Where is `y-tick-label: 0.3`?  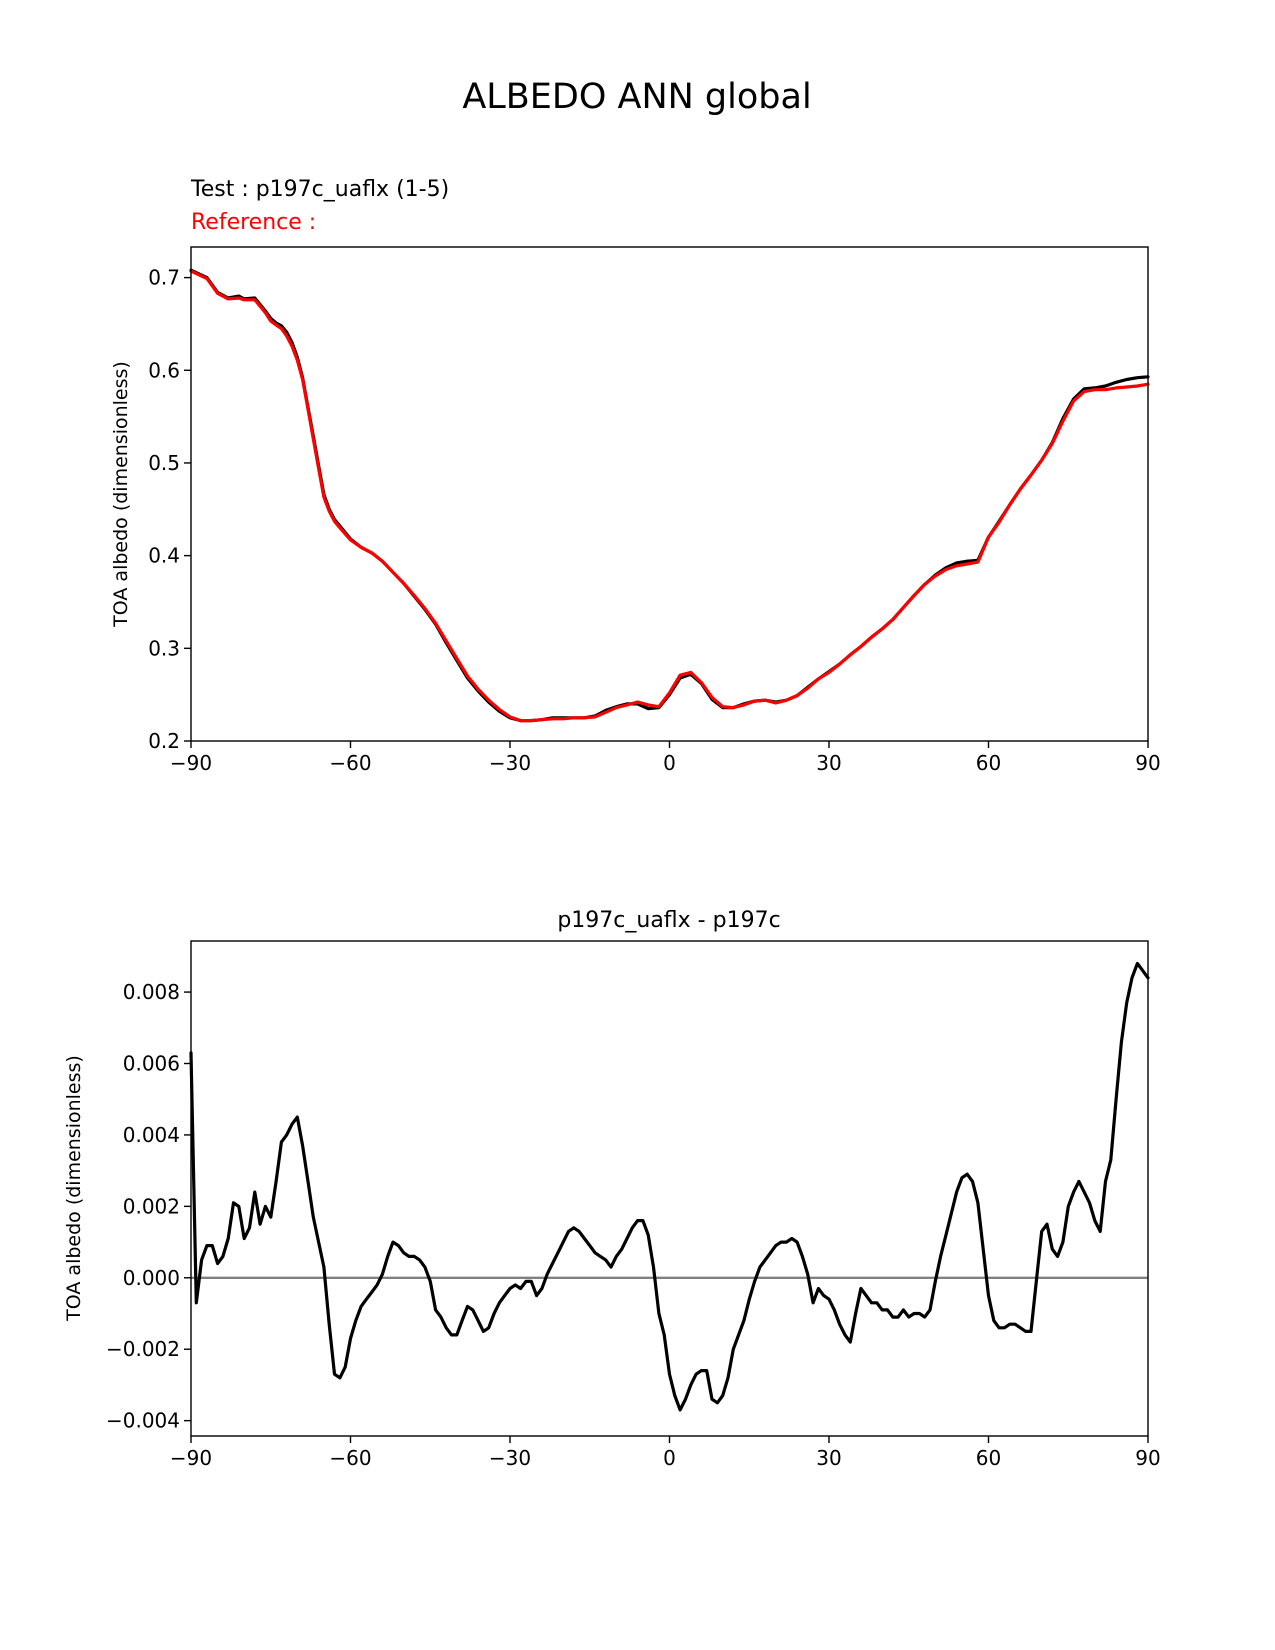 y-tick-label: 0.3 is located at coordinates (164, 648).